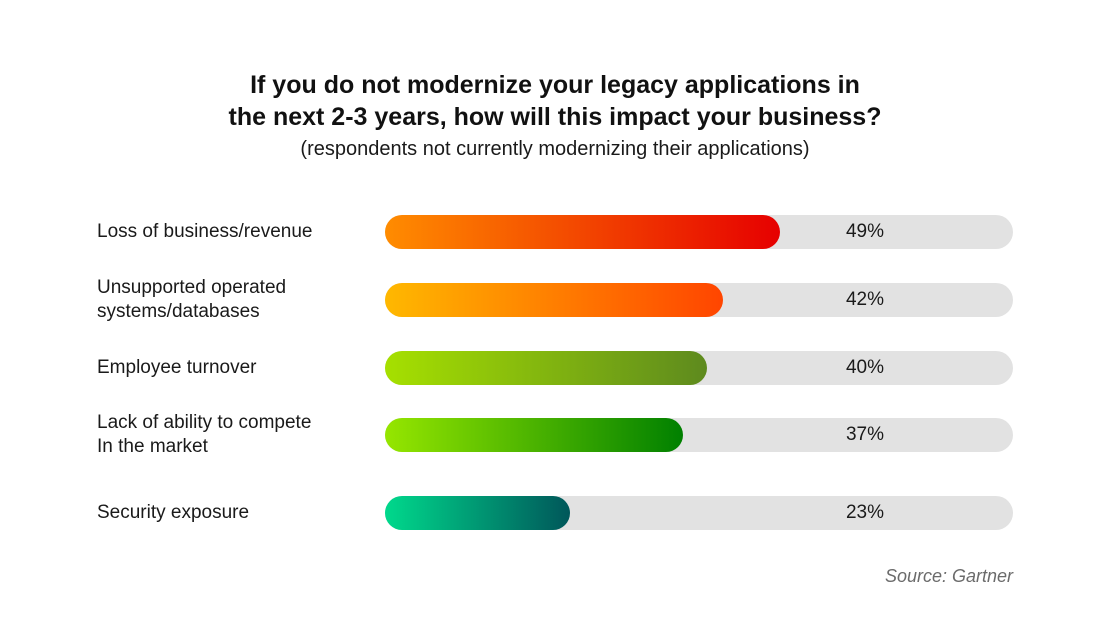 This screenshot has height=629, width=1110. I want to click on category-label-line: Loss of business/revenue, so click(205, 231).